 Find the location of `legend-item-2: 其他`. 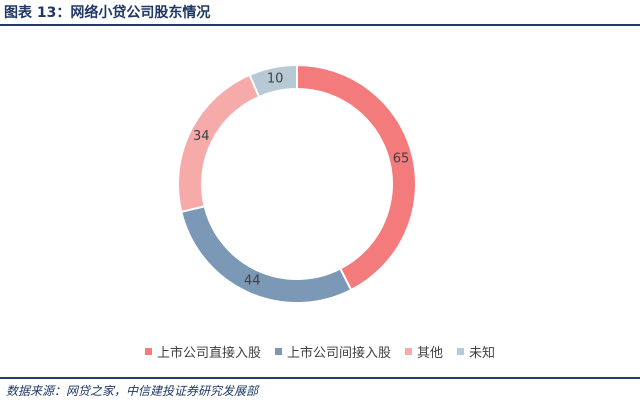

legend-item-2: 其他 is located at coordinates (424, 351).